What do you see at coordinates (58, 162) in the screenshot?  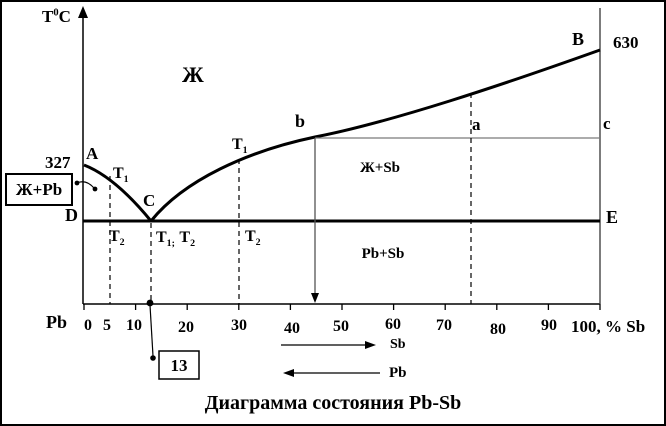 I see `pb-melting-temp: 327` at bounding box center [58, 162].